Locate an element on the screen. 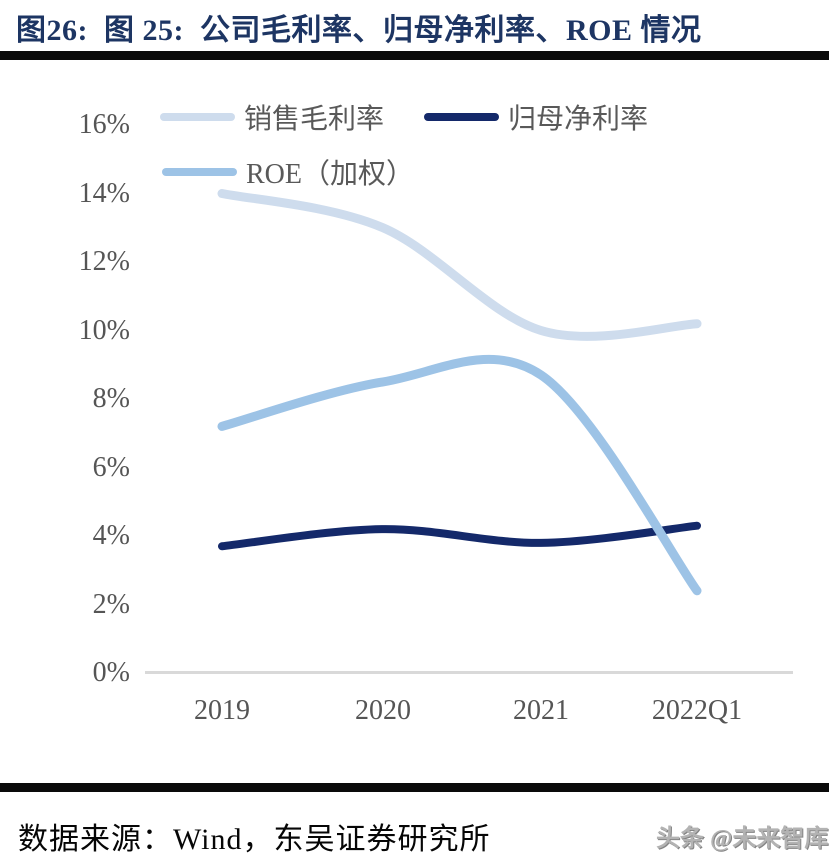 Image resolution: width=829 pixels, height=863 pixels. figure-title: 图26: 图 25: 公司毛利率、归母净利率、ROE 情况 is located at coordinates (359, 30).